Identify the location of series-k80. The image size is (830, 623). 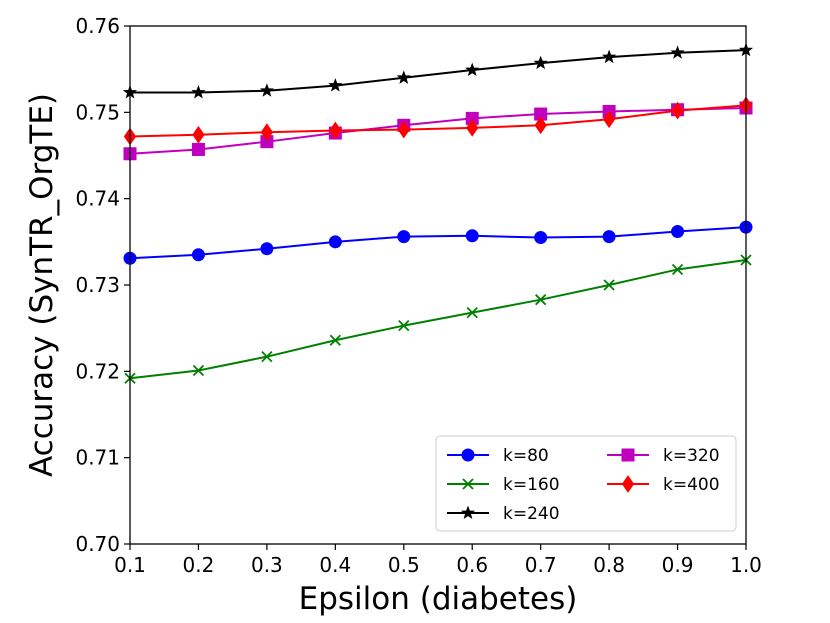
(438, 242).